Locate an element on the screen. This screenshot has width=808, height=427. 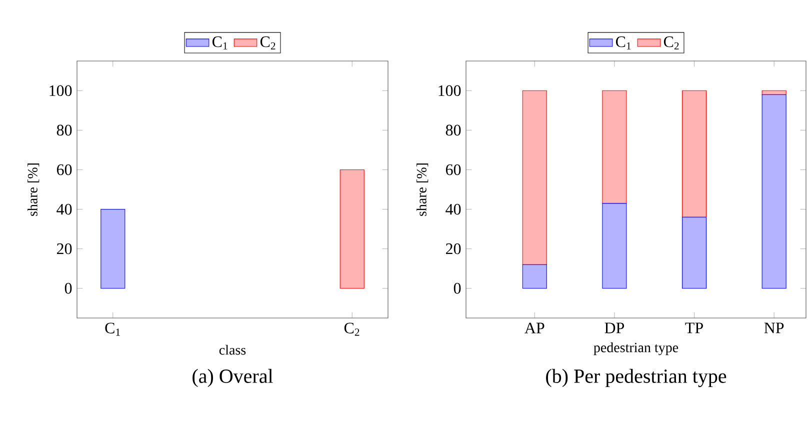
x-tick-label: AP is located at coordinates (534, 328).